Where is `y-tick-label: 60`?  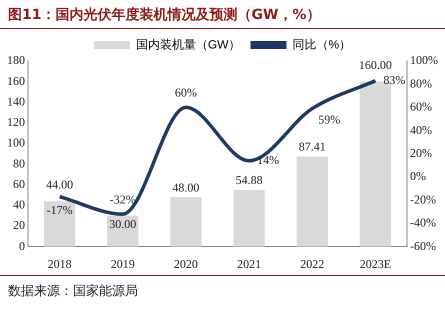
y-tick-label: 60 is located at coordinates (19, 183).